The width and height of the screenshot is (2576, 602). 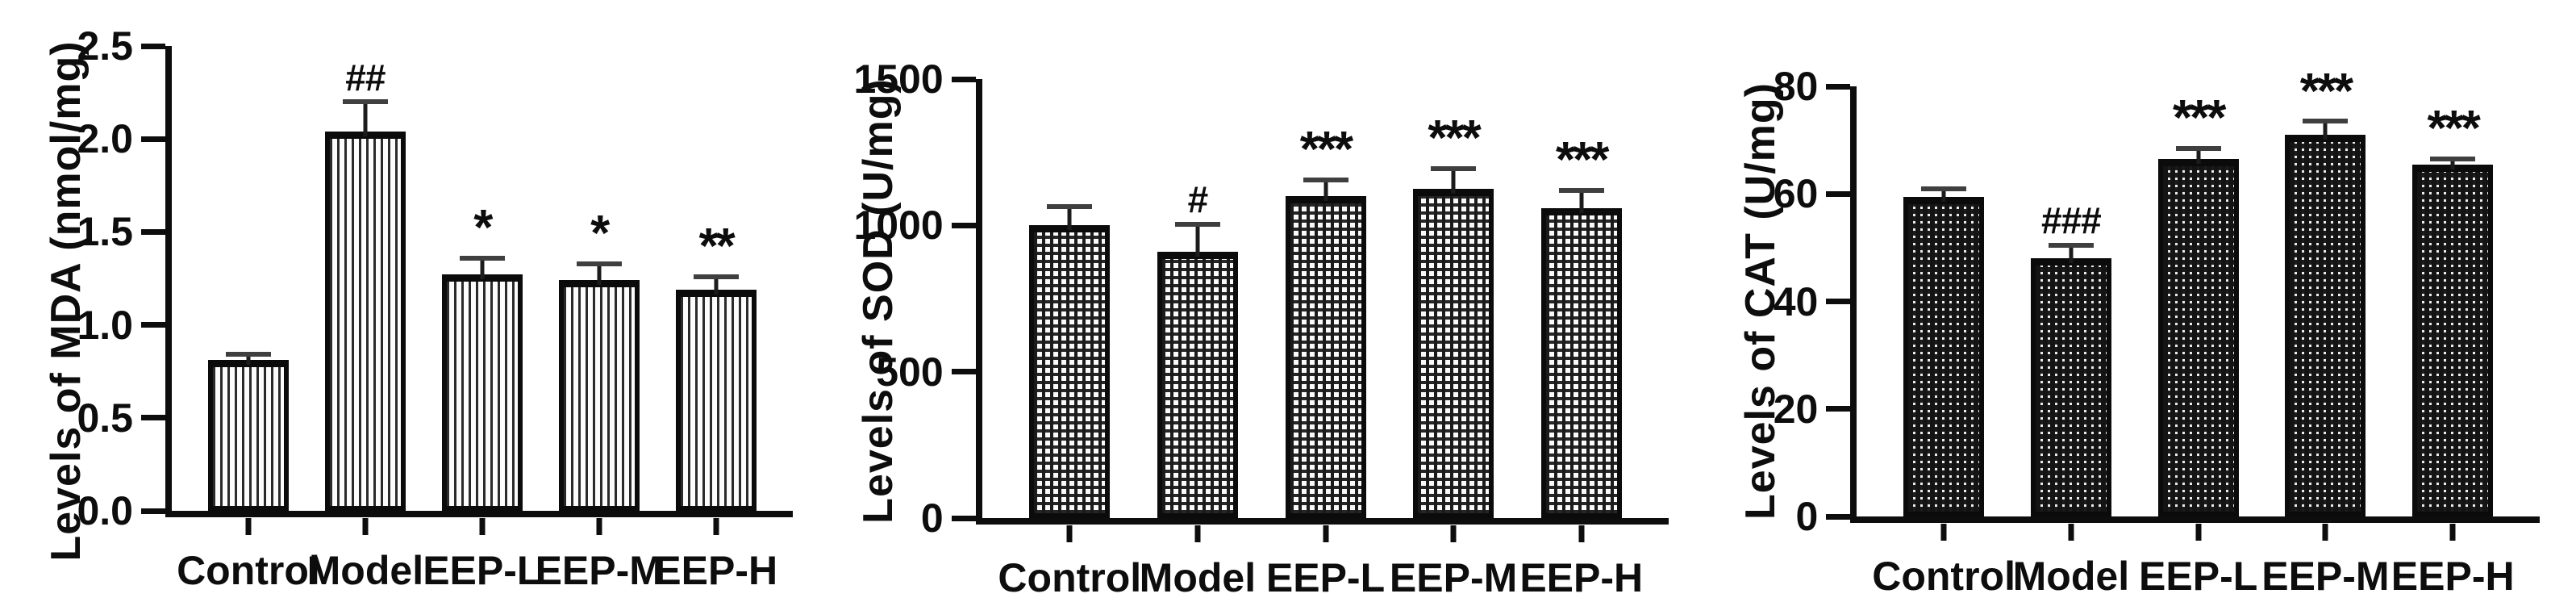 I want to click on significance-marker: #, so click(x=1198, y=199).